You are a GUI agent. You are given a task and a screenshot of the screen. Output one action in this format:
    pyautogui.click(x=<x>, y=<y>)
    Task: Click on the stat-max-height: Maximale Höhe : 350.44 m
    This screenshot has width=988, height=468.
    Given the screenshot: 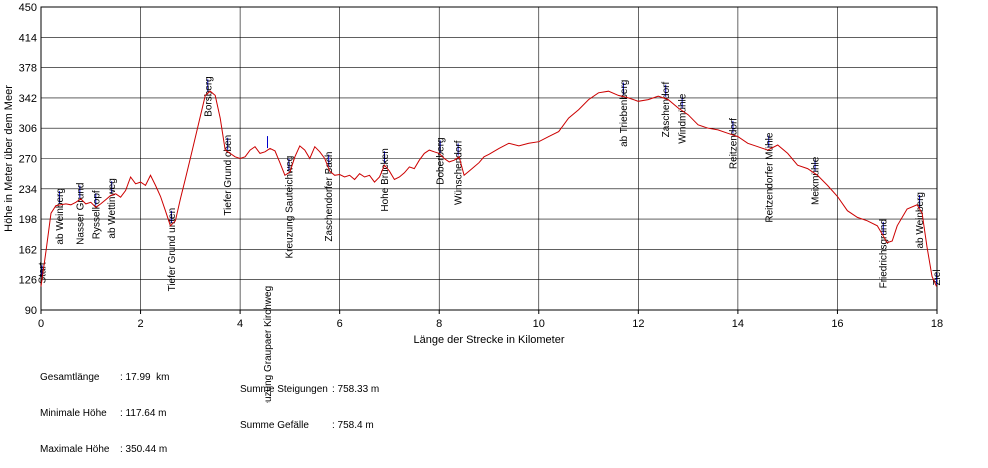 What is the action you would take?
    pyautogui.click(x=140, y=450)
    